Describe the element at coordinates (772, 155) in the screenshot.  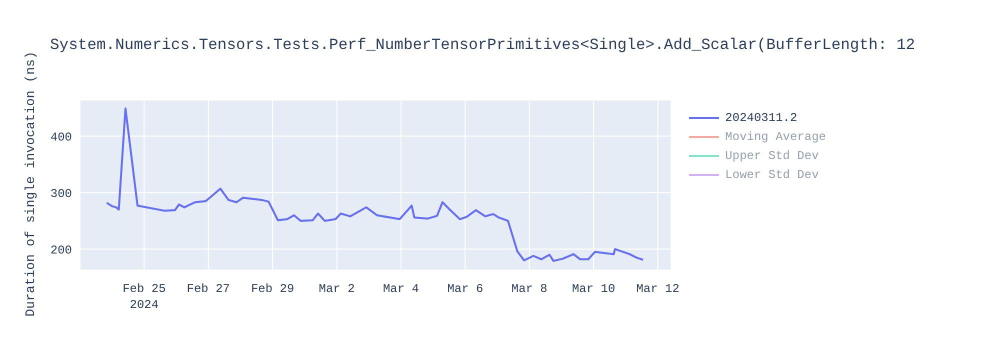
I see `legend-label: Upper Std Dev` at that location.